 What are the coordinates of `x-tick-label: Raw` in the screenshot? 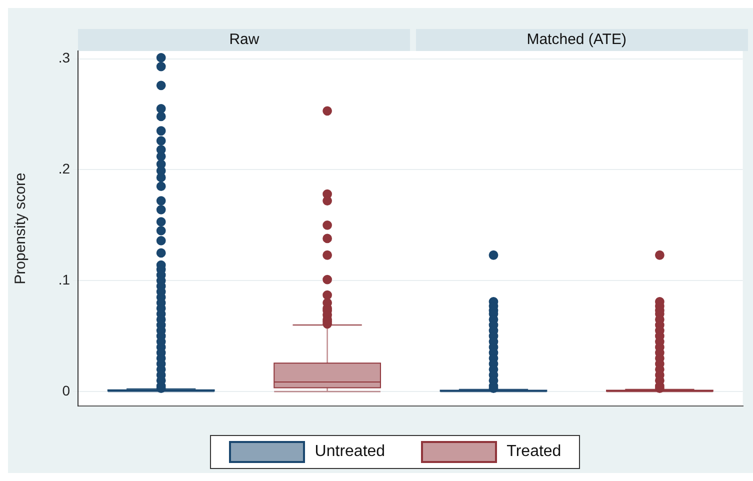 It's located at (244, 39).